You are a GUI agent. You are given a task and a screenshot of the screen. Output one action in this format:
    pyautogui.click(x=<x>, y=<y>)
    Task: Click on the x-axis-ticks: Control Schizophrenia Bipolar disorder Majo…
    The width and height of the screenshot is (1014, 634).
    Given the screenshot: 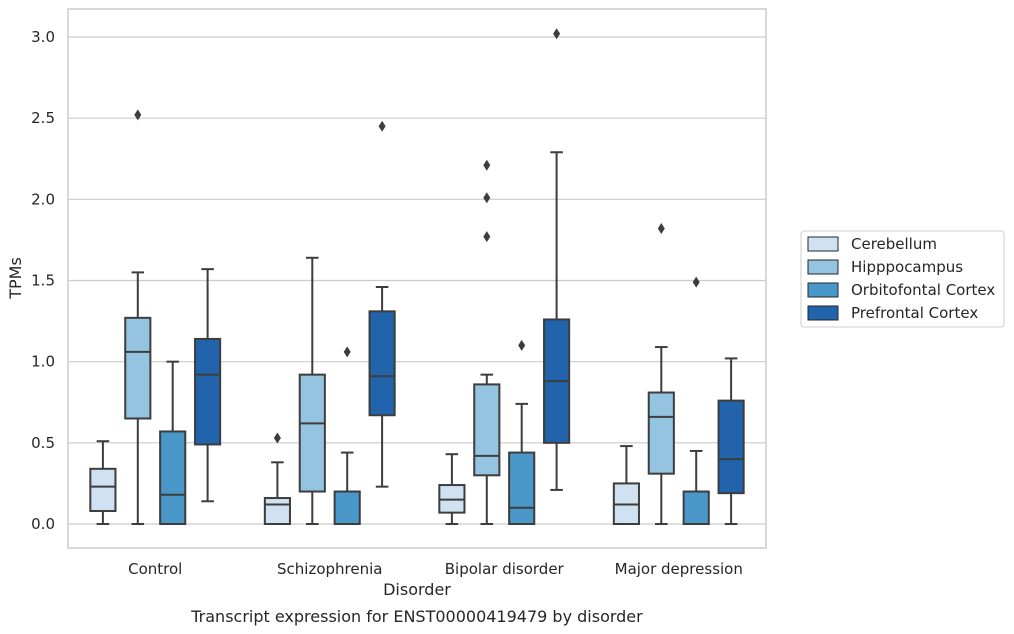 What is the action you would take?
    pyautogui.click(x=435, y=569)
    